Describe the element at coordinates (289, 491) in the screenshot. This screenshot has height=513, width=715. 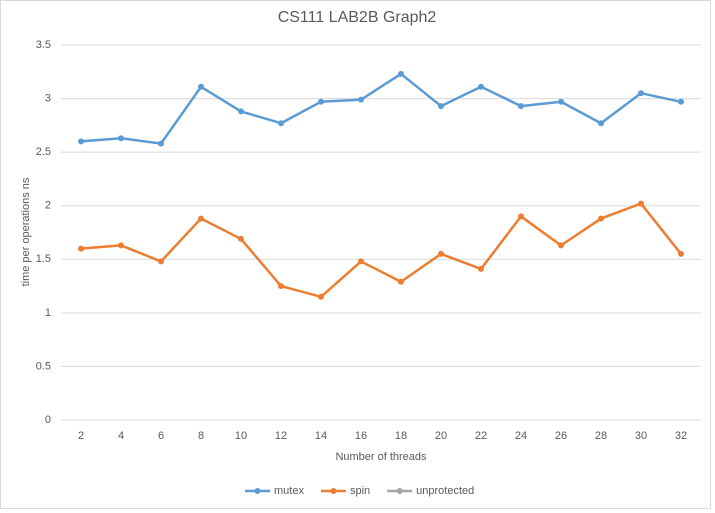
I see `legend-label: mutex` at that location.